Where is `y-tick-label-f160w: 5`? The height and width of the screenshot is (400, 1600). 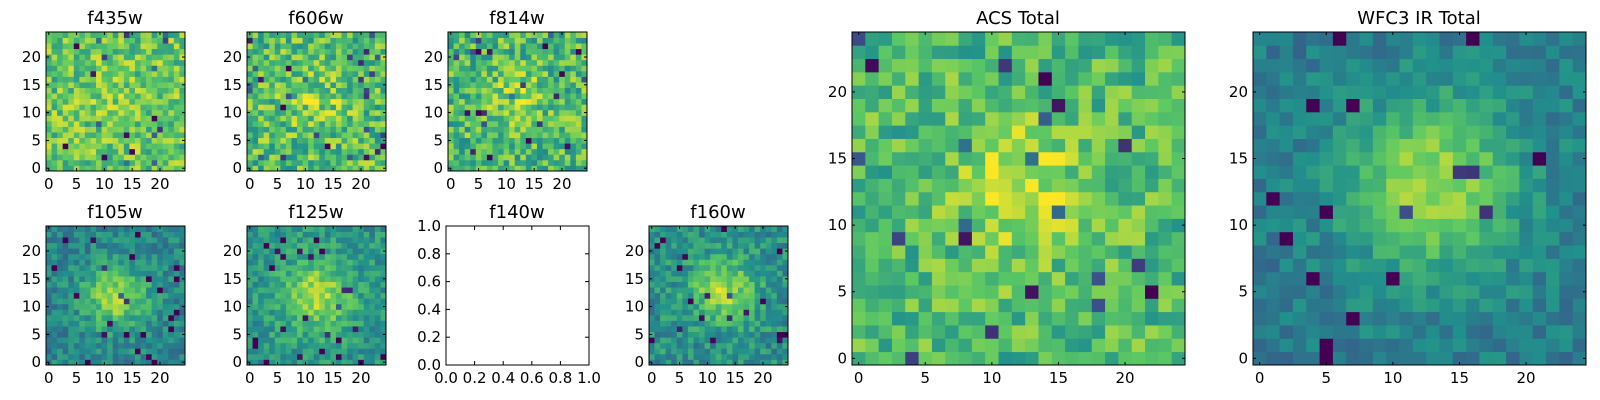 y-tick-label-f160w: 5 is located at coordinates (639, 334).